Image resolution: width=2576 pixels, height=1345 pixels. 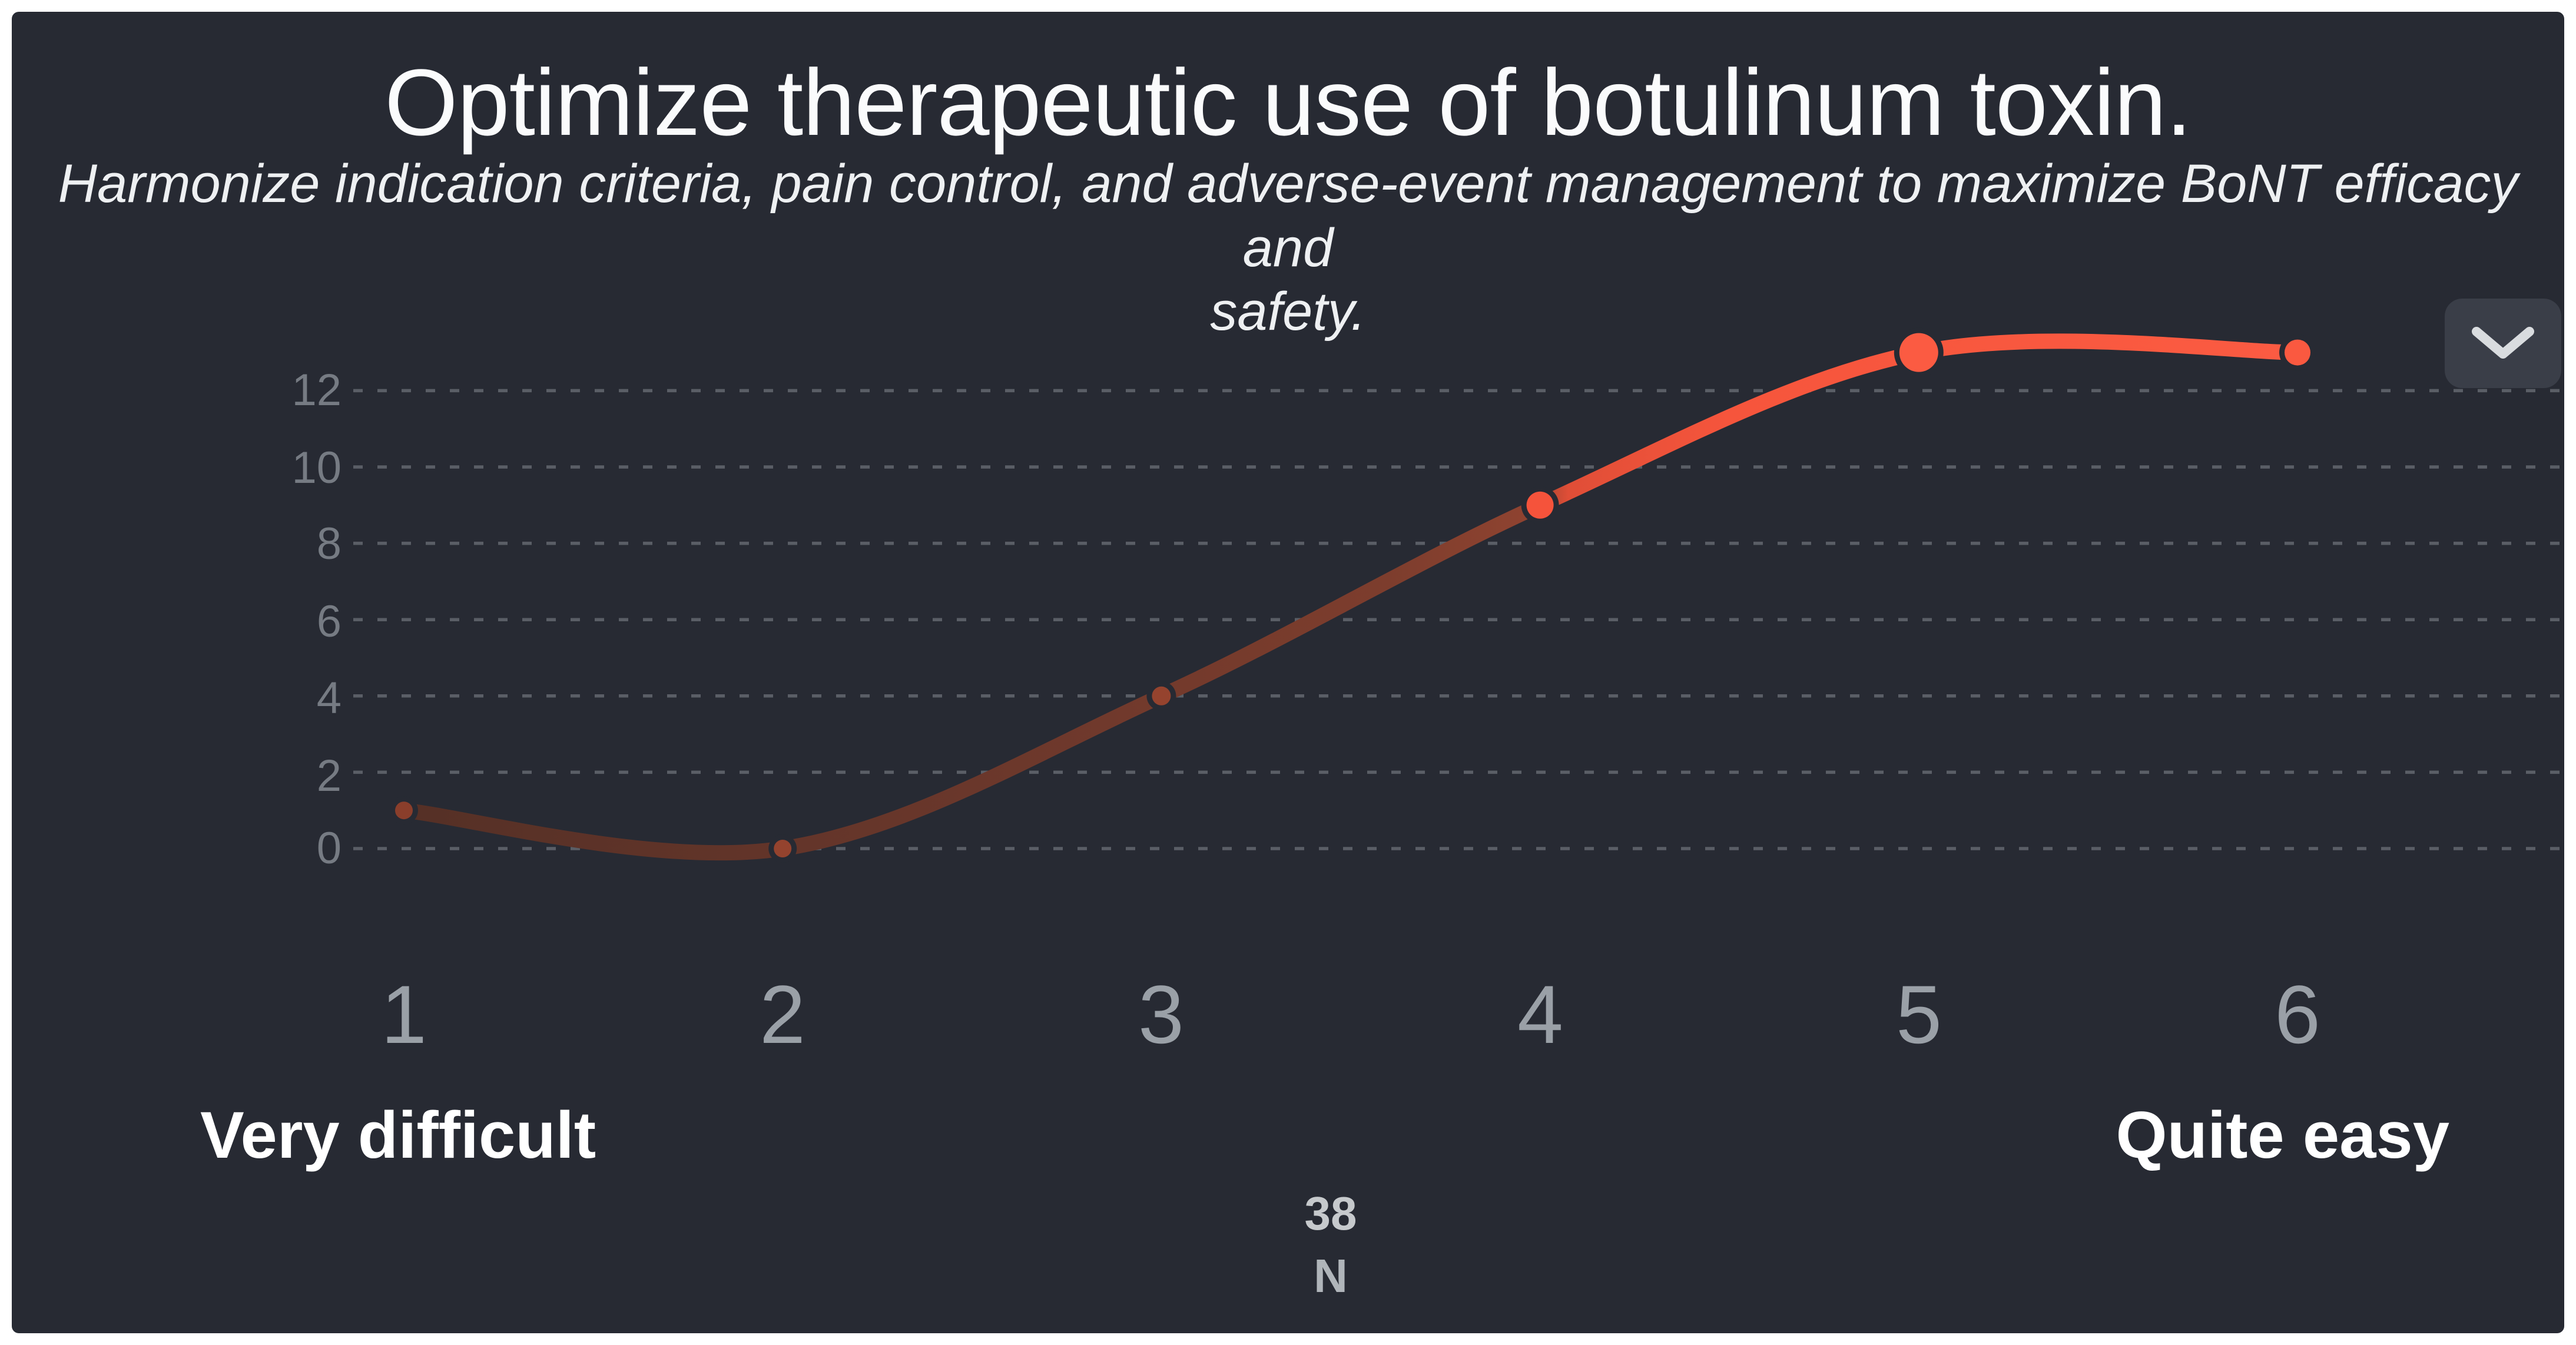 I want to click on collapse-results-button, so click(x=2503, y=343).